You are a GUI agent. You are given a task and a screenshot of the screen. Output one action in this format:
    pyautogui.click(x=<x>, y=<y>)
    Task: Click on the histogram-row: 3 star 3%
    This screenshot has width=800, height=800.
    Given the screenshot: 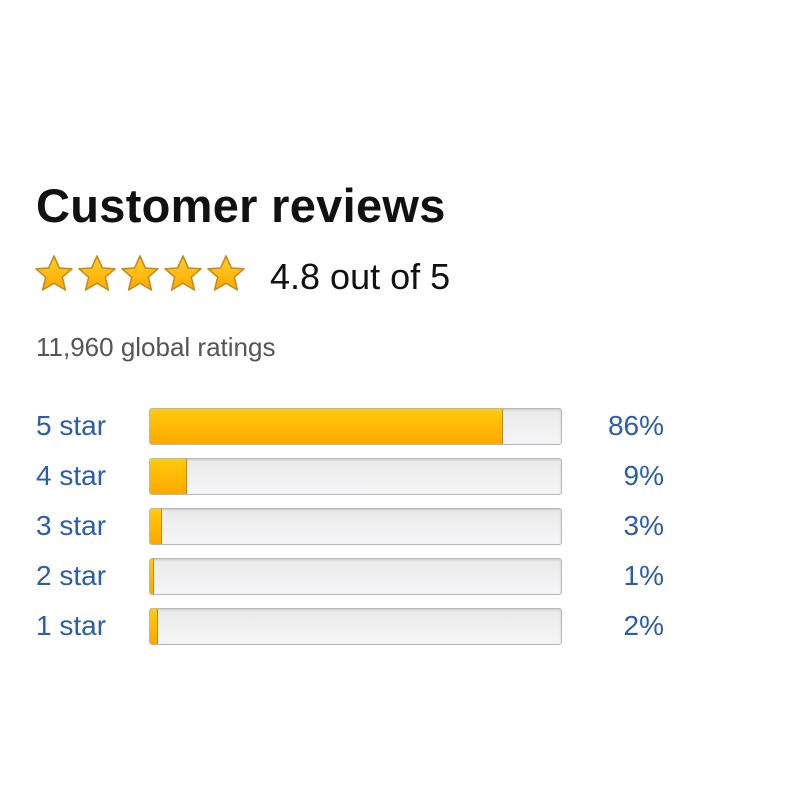 What is the action you would take?
    pyautogui.click(x=400, y=527)
    